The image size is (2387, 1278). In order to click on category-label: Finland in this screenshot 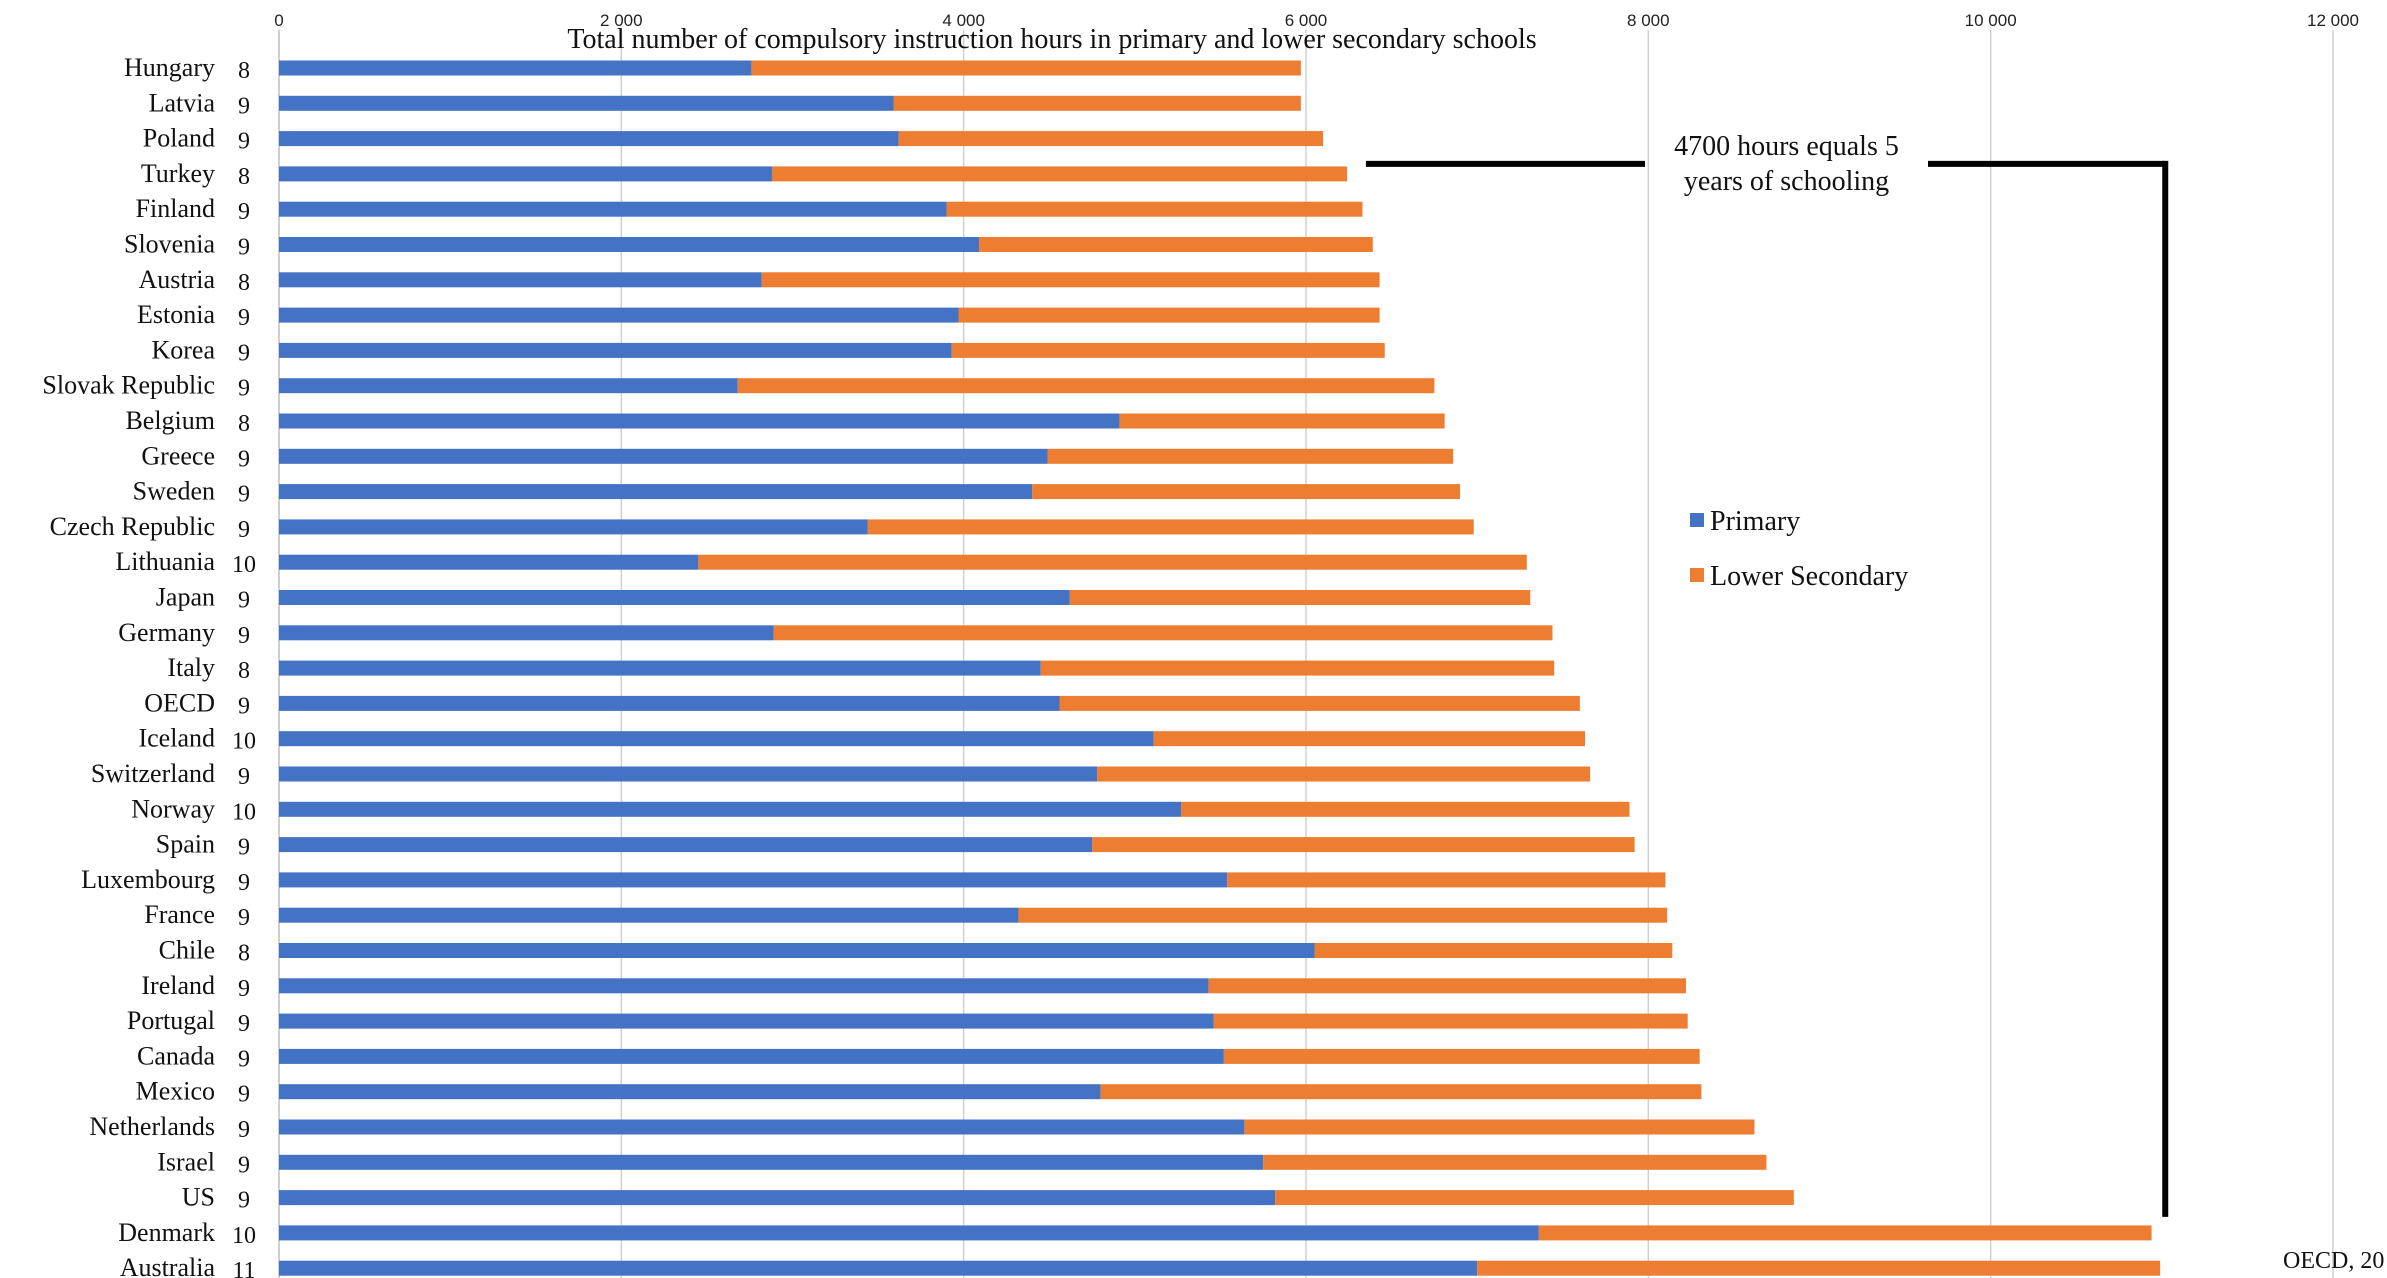, I will do `click(175, 208)`.